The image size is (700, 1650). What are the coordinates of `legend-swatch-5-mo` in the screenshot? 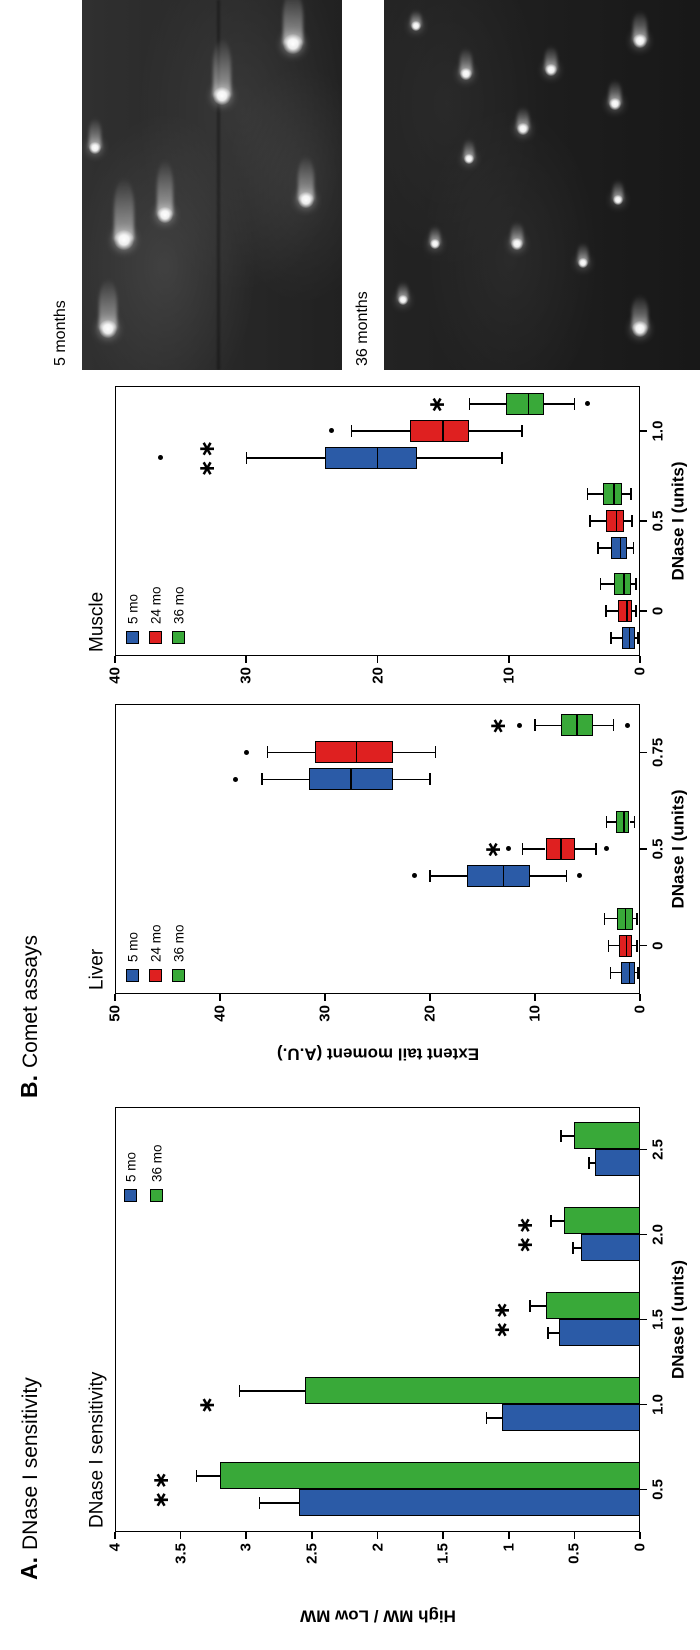 It's located at (132, 637).